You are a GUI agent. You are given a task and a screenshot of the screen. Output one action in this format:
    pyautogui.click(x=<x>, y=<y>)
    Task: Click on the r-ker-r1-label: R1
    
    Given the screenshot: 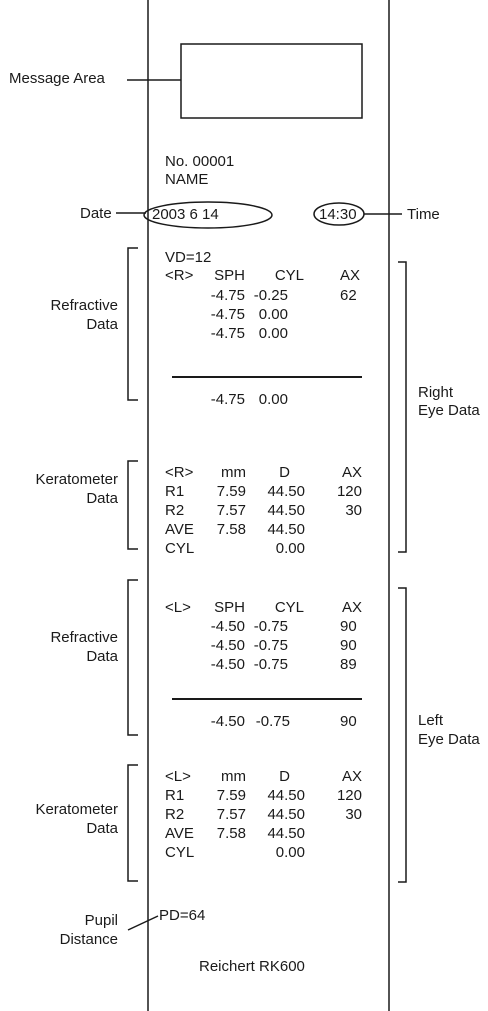 What is the action you would take?
    pyautogui.click(x=175, y=491)
    